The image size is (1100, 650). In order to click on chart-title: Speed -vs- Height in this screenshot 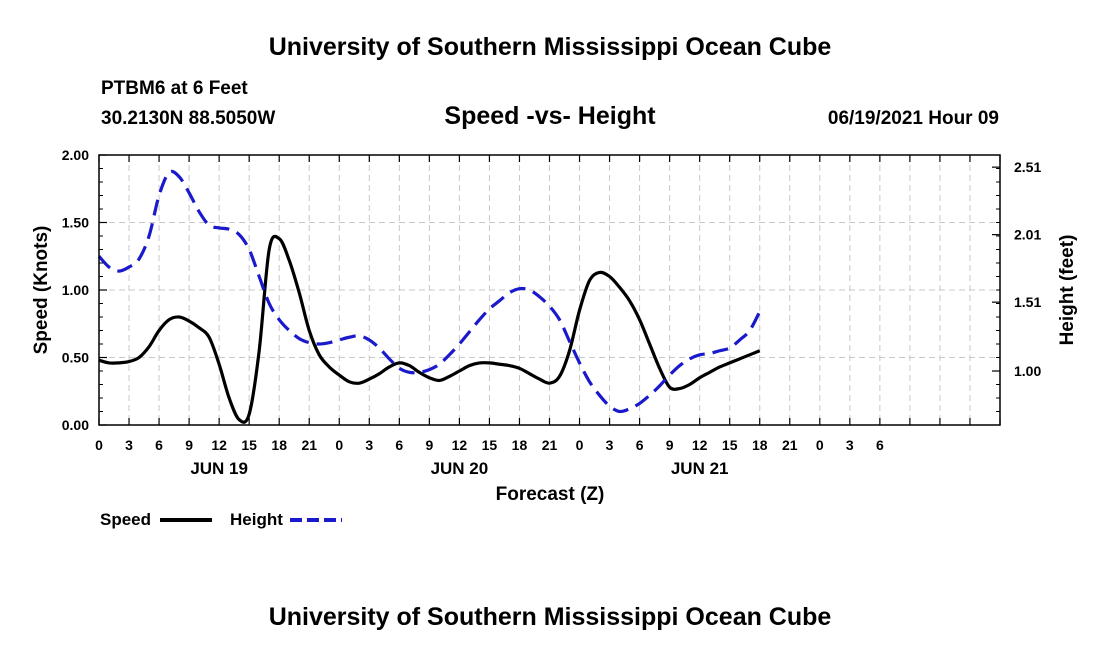, I will do `click(550, 116)`.